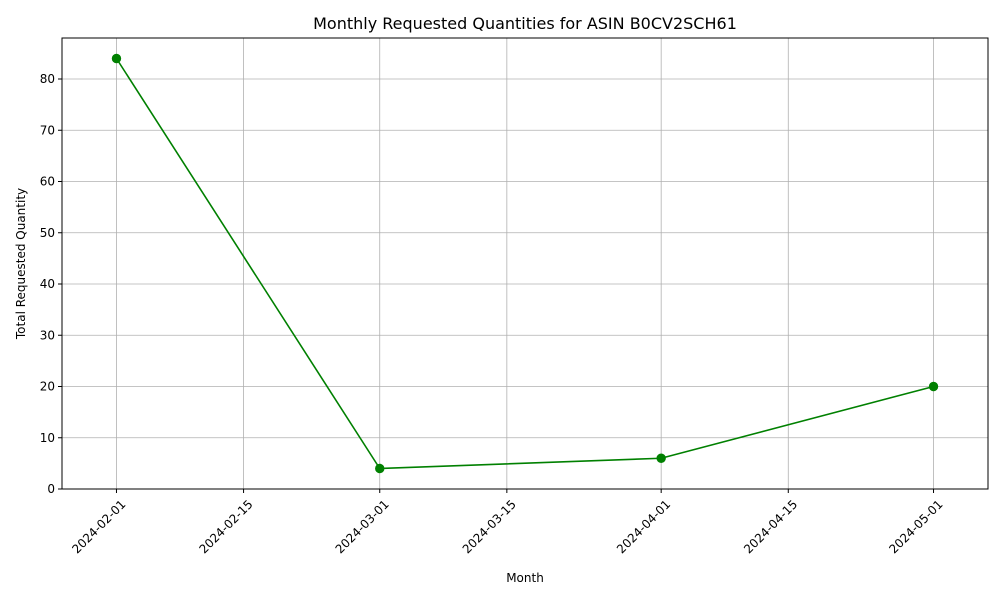  I want to click on y-tick-label: 30, so click(47, 335).